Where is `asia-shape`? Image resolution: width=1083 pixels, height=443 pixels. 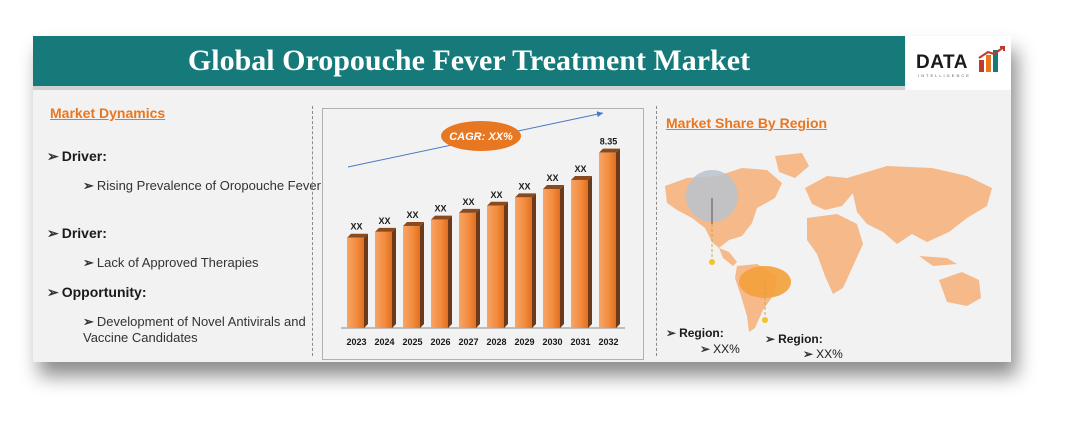
asia-shape is located at coordinates (919, 205).